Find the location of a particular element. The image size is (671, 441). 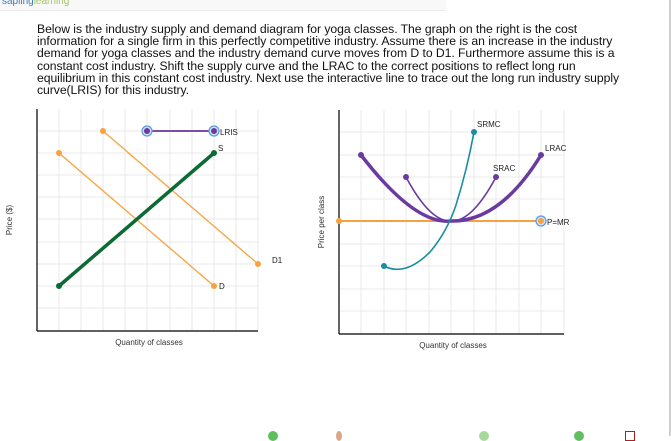

lrac-label: LRAC is located at coordinates (556, 148).